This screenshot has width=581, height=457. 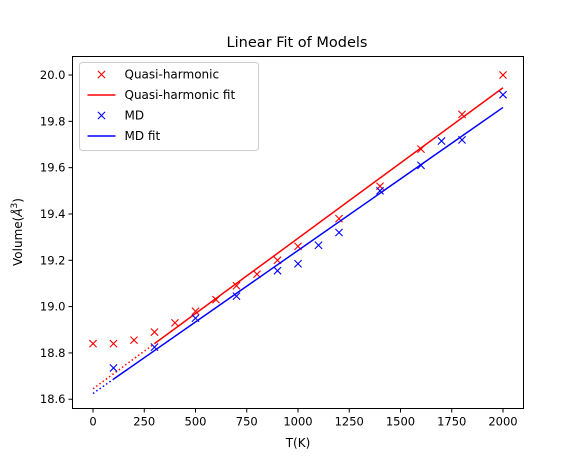 I want to click on y-axis-label-base: Volume(, so click(x=18, y=241).